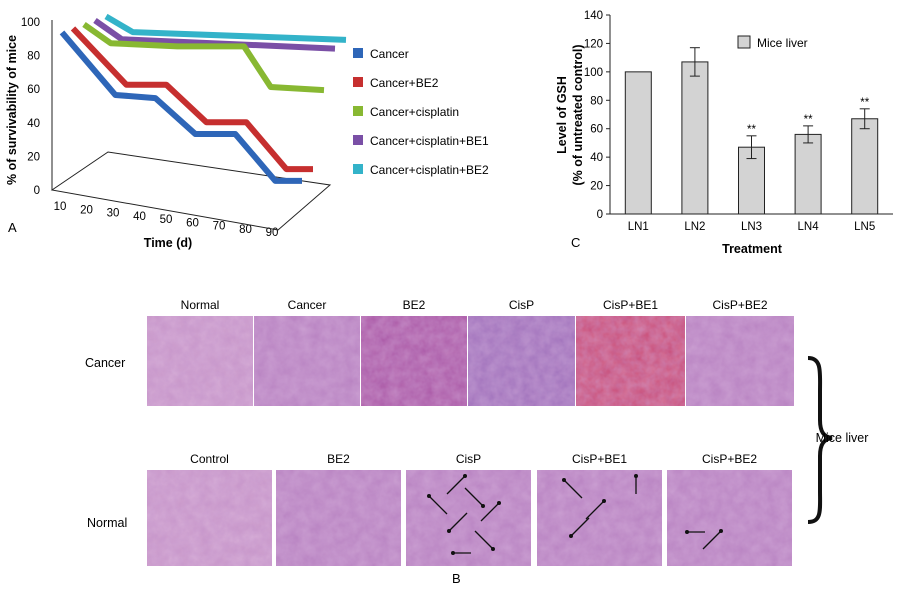  Describe the element at coordinates (86, 210) in the screenshot. I see `survival-x-tick-label: 20` at that location.